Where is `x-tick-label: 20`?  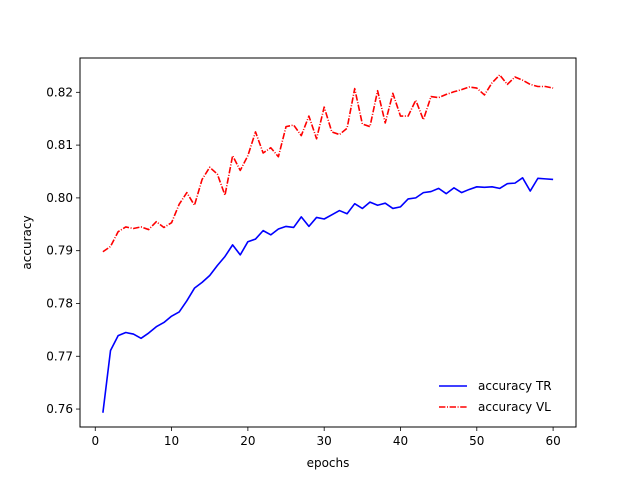
x-tick-label: 20 is located at coordinates (247, 441).